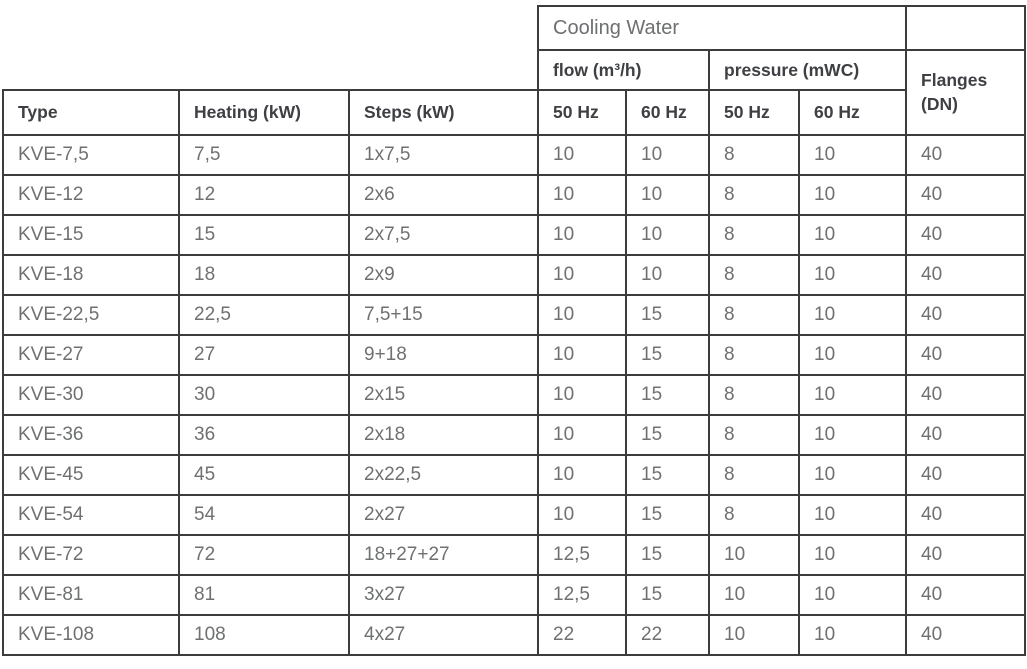  I want to click on table-row: KVE-36 36 2x18 10 15 8 10 40, so click(514, 435).